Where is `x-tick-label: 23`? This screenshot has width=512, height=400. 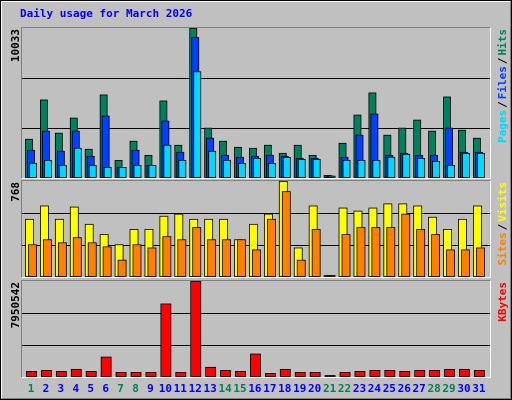 x-tick-label: 23 is located at coordinates (359, 388).